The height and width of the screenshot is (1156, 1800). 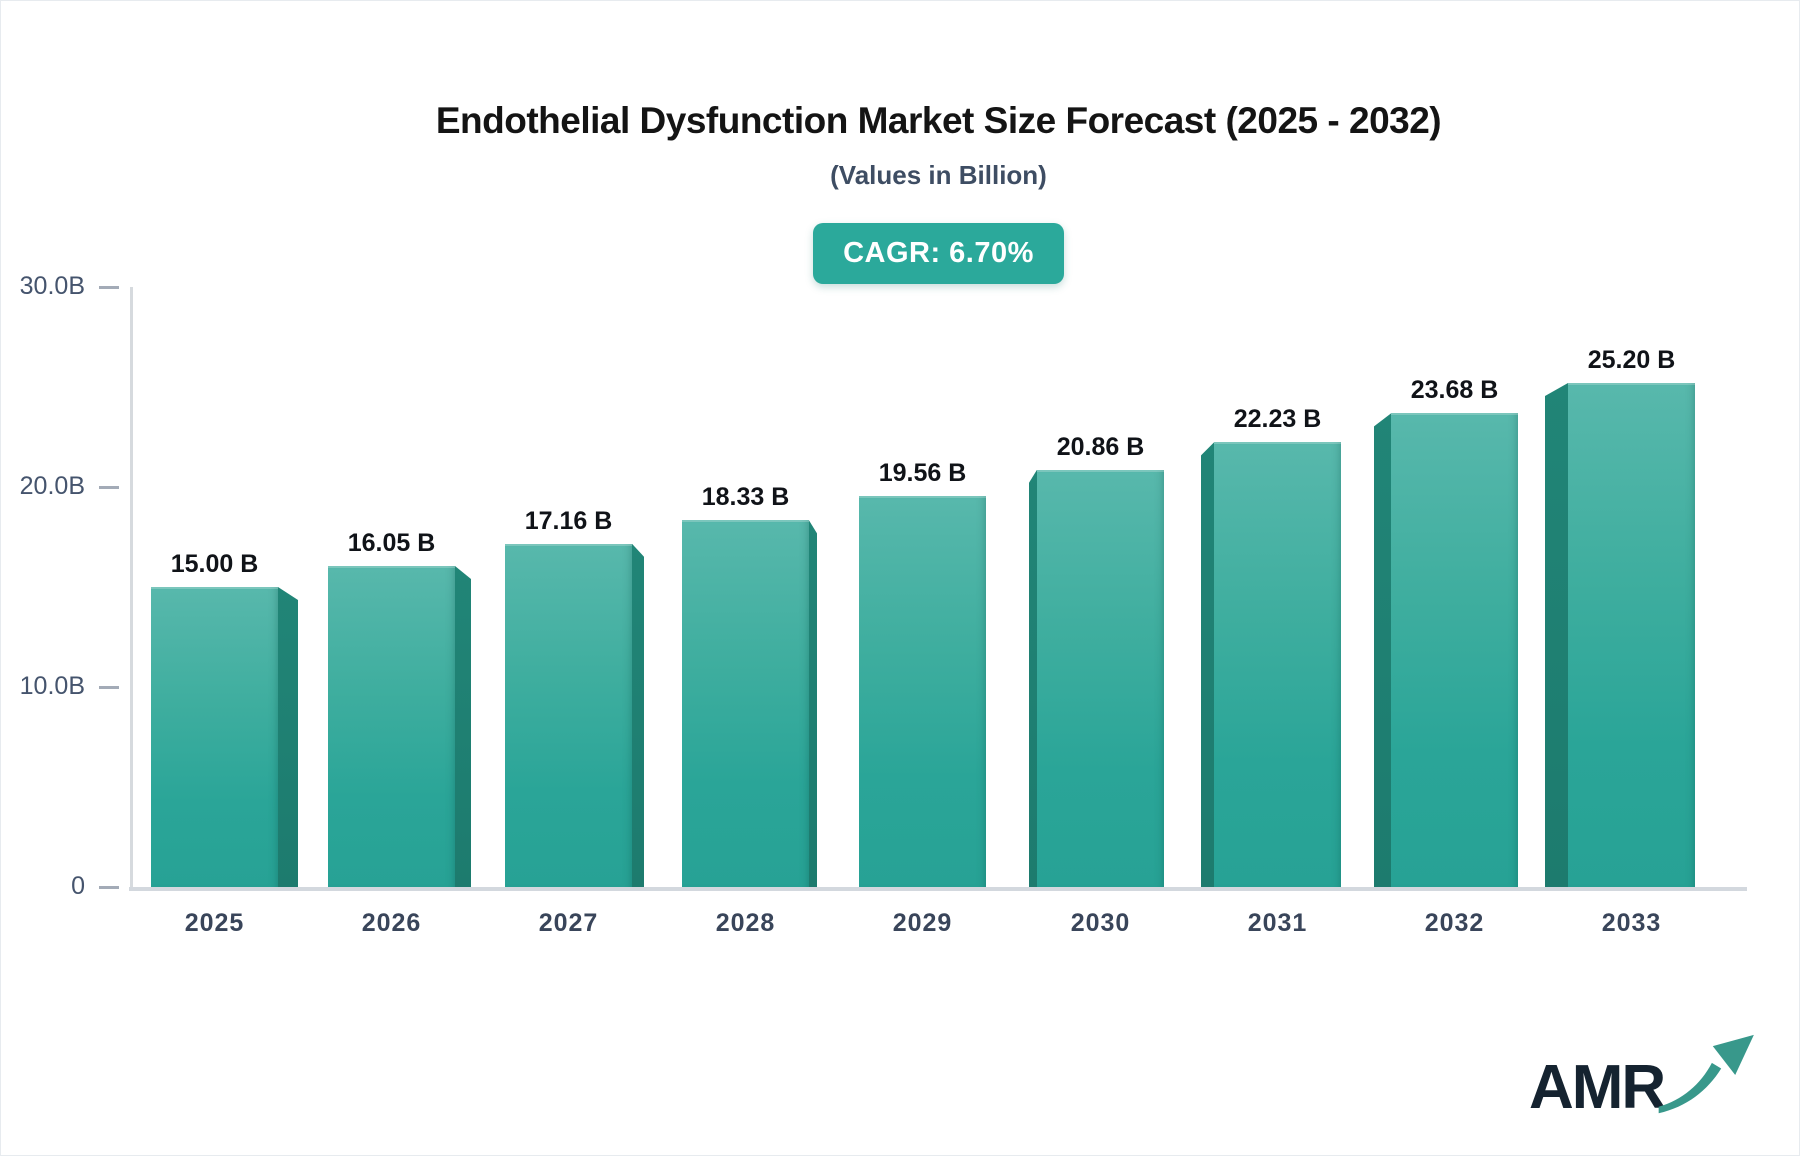 What do you see at coordinates (52, 686) in the screenshot?
I see `y-tick-label: 10.0B` at bounding box center [52, 686].